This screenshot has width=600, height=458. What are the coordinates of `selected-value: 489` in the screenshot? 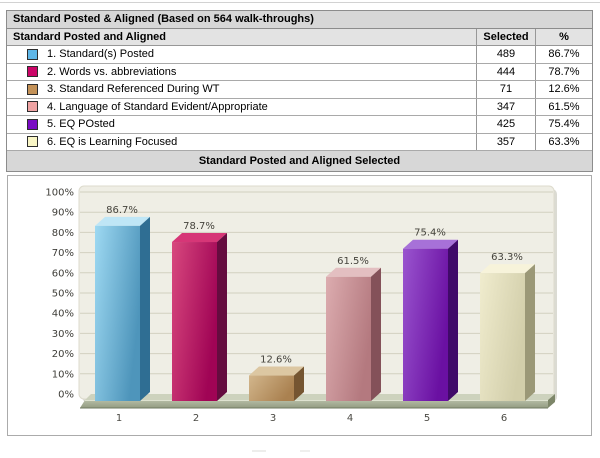 It's located at (505, 54).